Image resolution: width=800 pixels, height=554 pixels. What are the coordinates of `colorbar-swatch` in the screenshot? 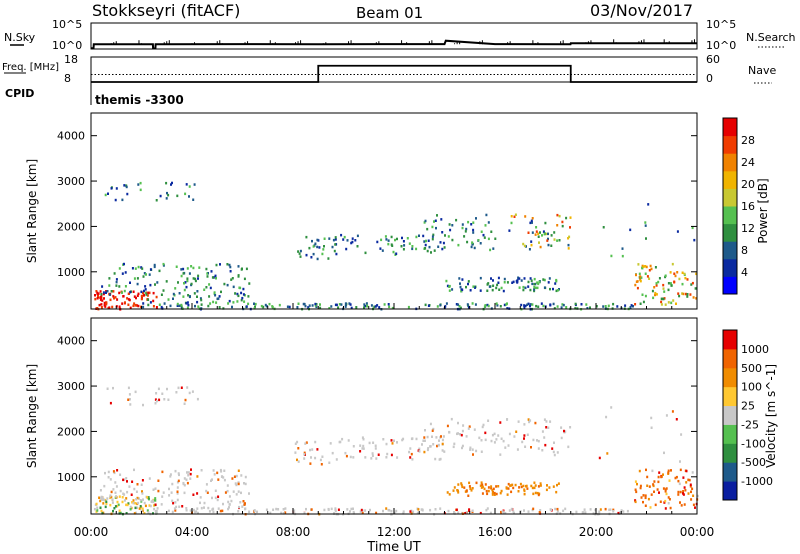 It's located at (730, 250).